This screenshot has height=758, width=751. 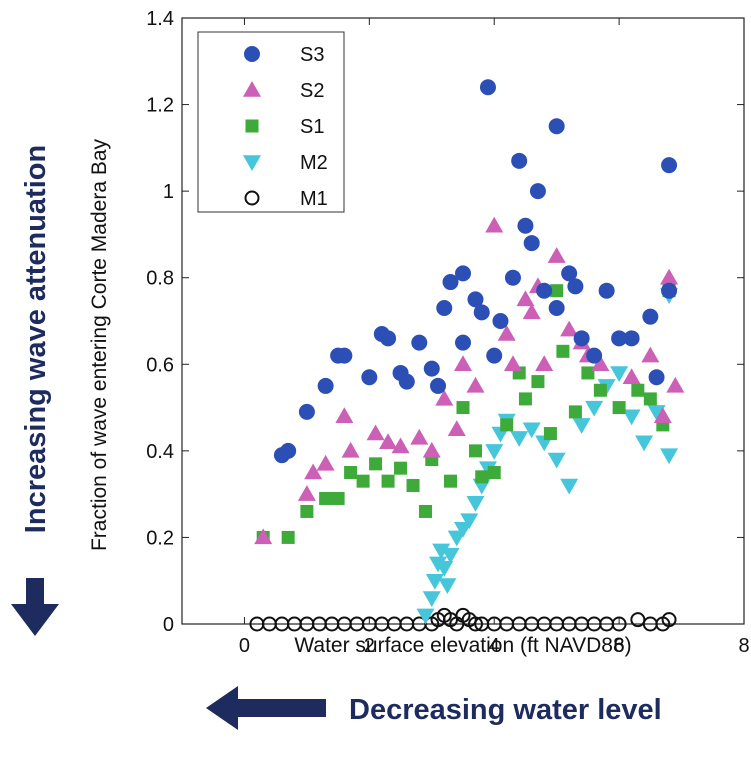 What do you see at coordinates (36, 339) in the screenshot?
I see `increasing-attenuation-label: Increasing wave attenuation` at bounding box center [36, 339].